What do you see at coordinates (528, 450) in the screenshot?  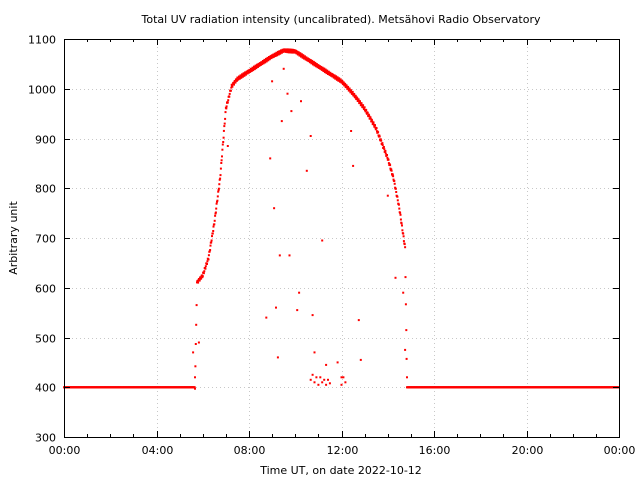 I see `x-tick-label: 20:00` at bounding box center [528, 450].